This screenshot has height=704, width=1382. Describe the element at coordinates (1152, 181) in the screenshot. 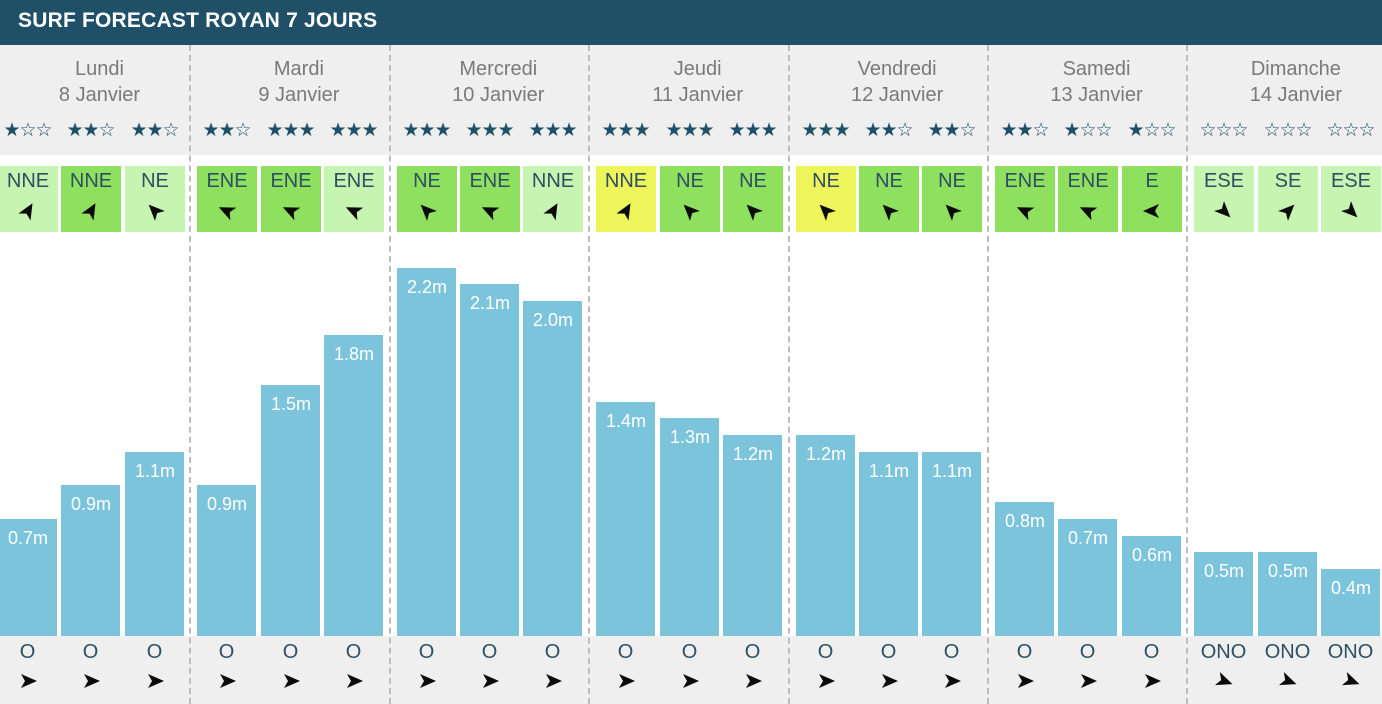

I see `wind-direction-label: E` at that location.